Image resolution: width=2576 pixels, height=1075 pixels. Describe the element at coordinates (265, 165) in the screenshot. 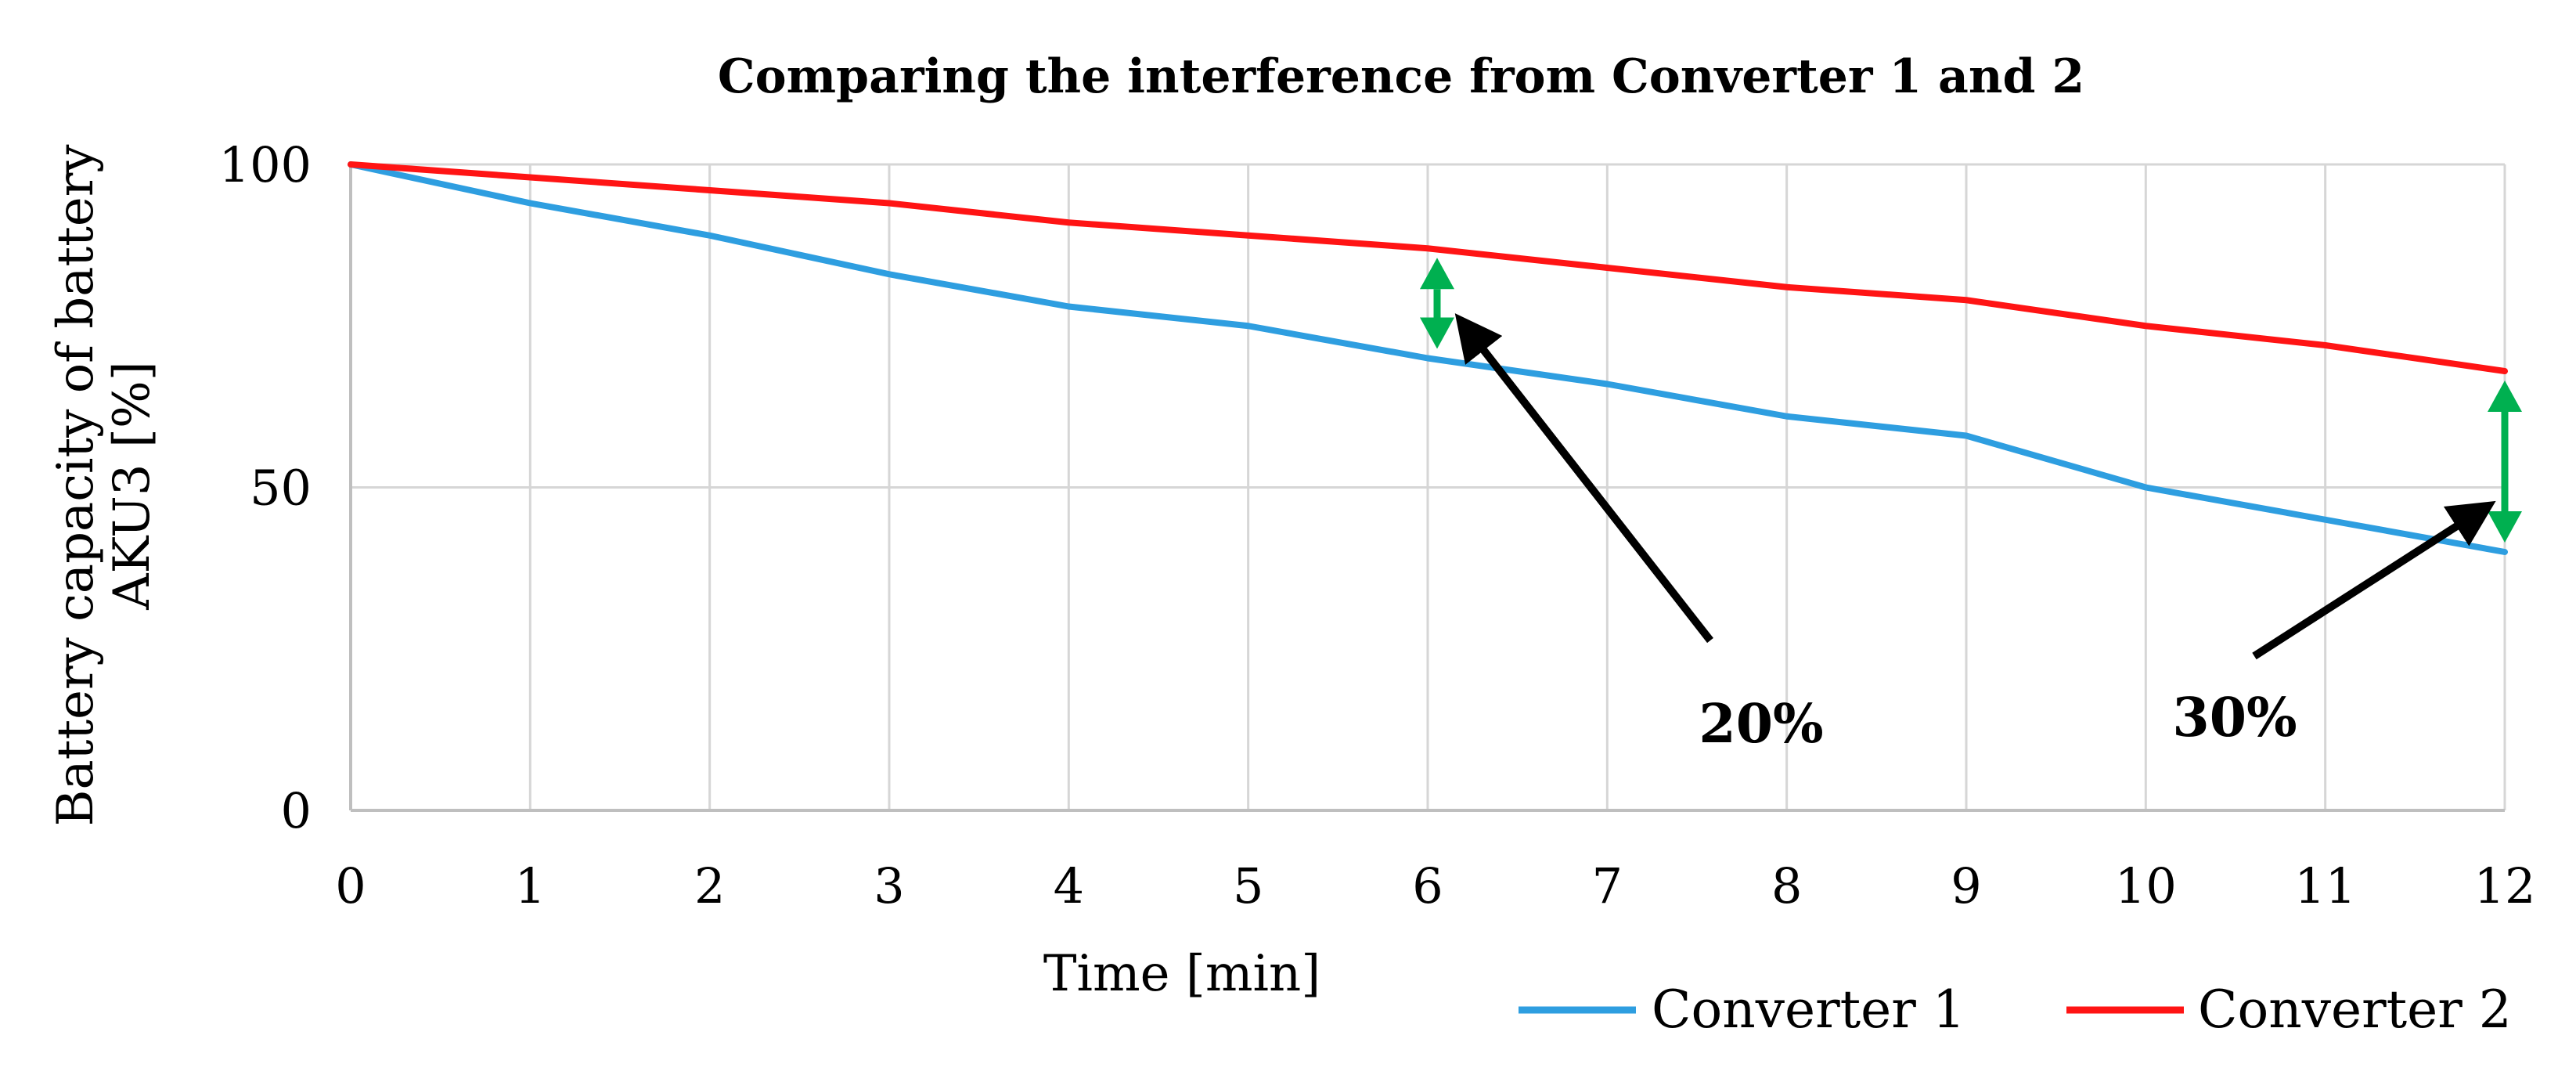

I see `y-tick-label: 100` at that location.